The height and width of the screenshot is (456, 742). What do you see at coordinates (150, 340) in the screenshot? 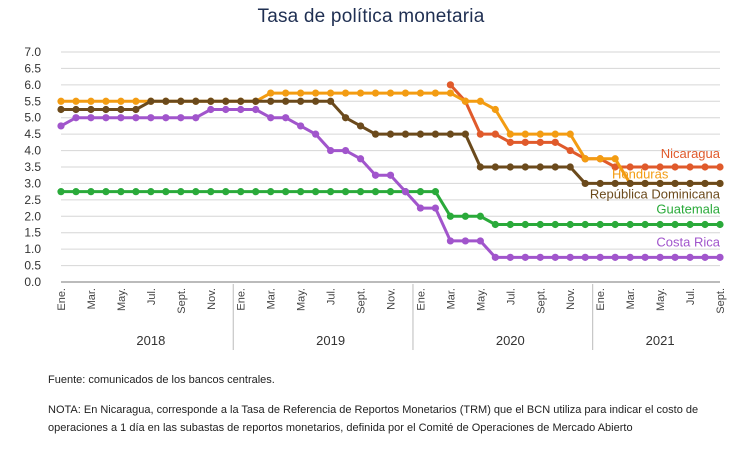
I see `year-label: 2018` at bounding box center [150, 340].